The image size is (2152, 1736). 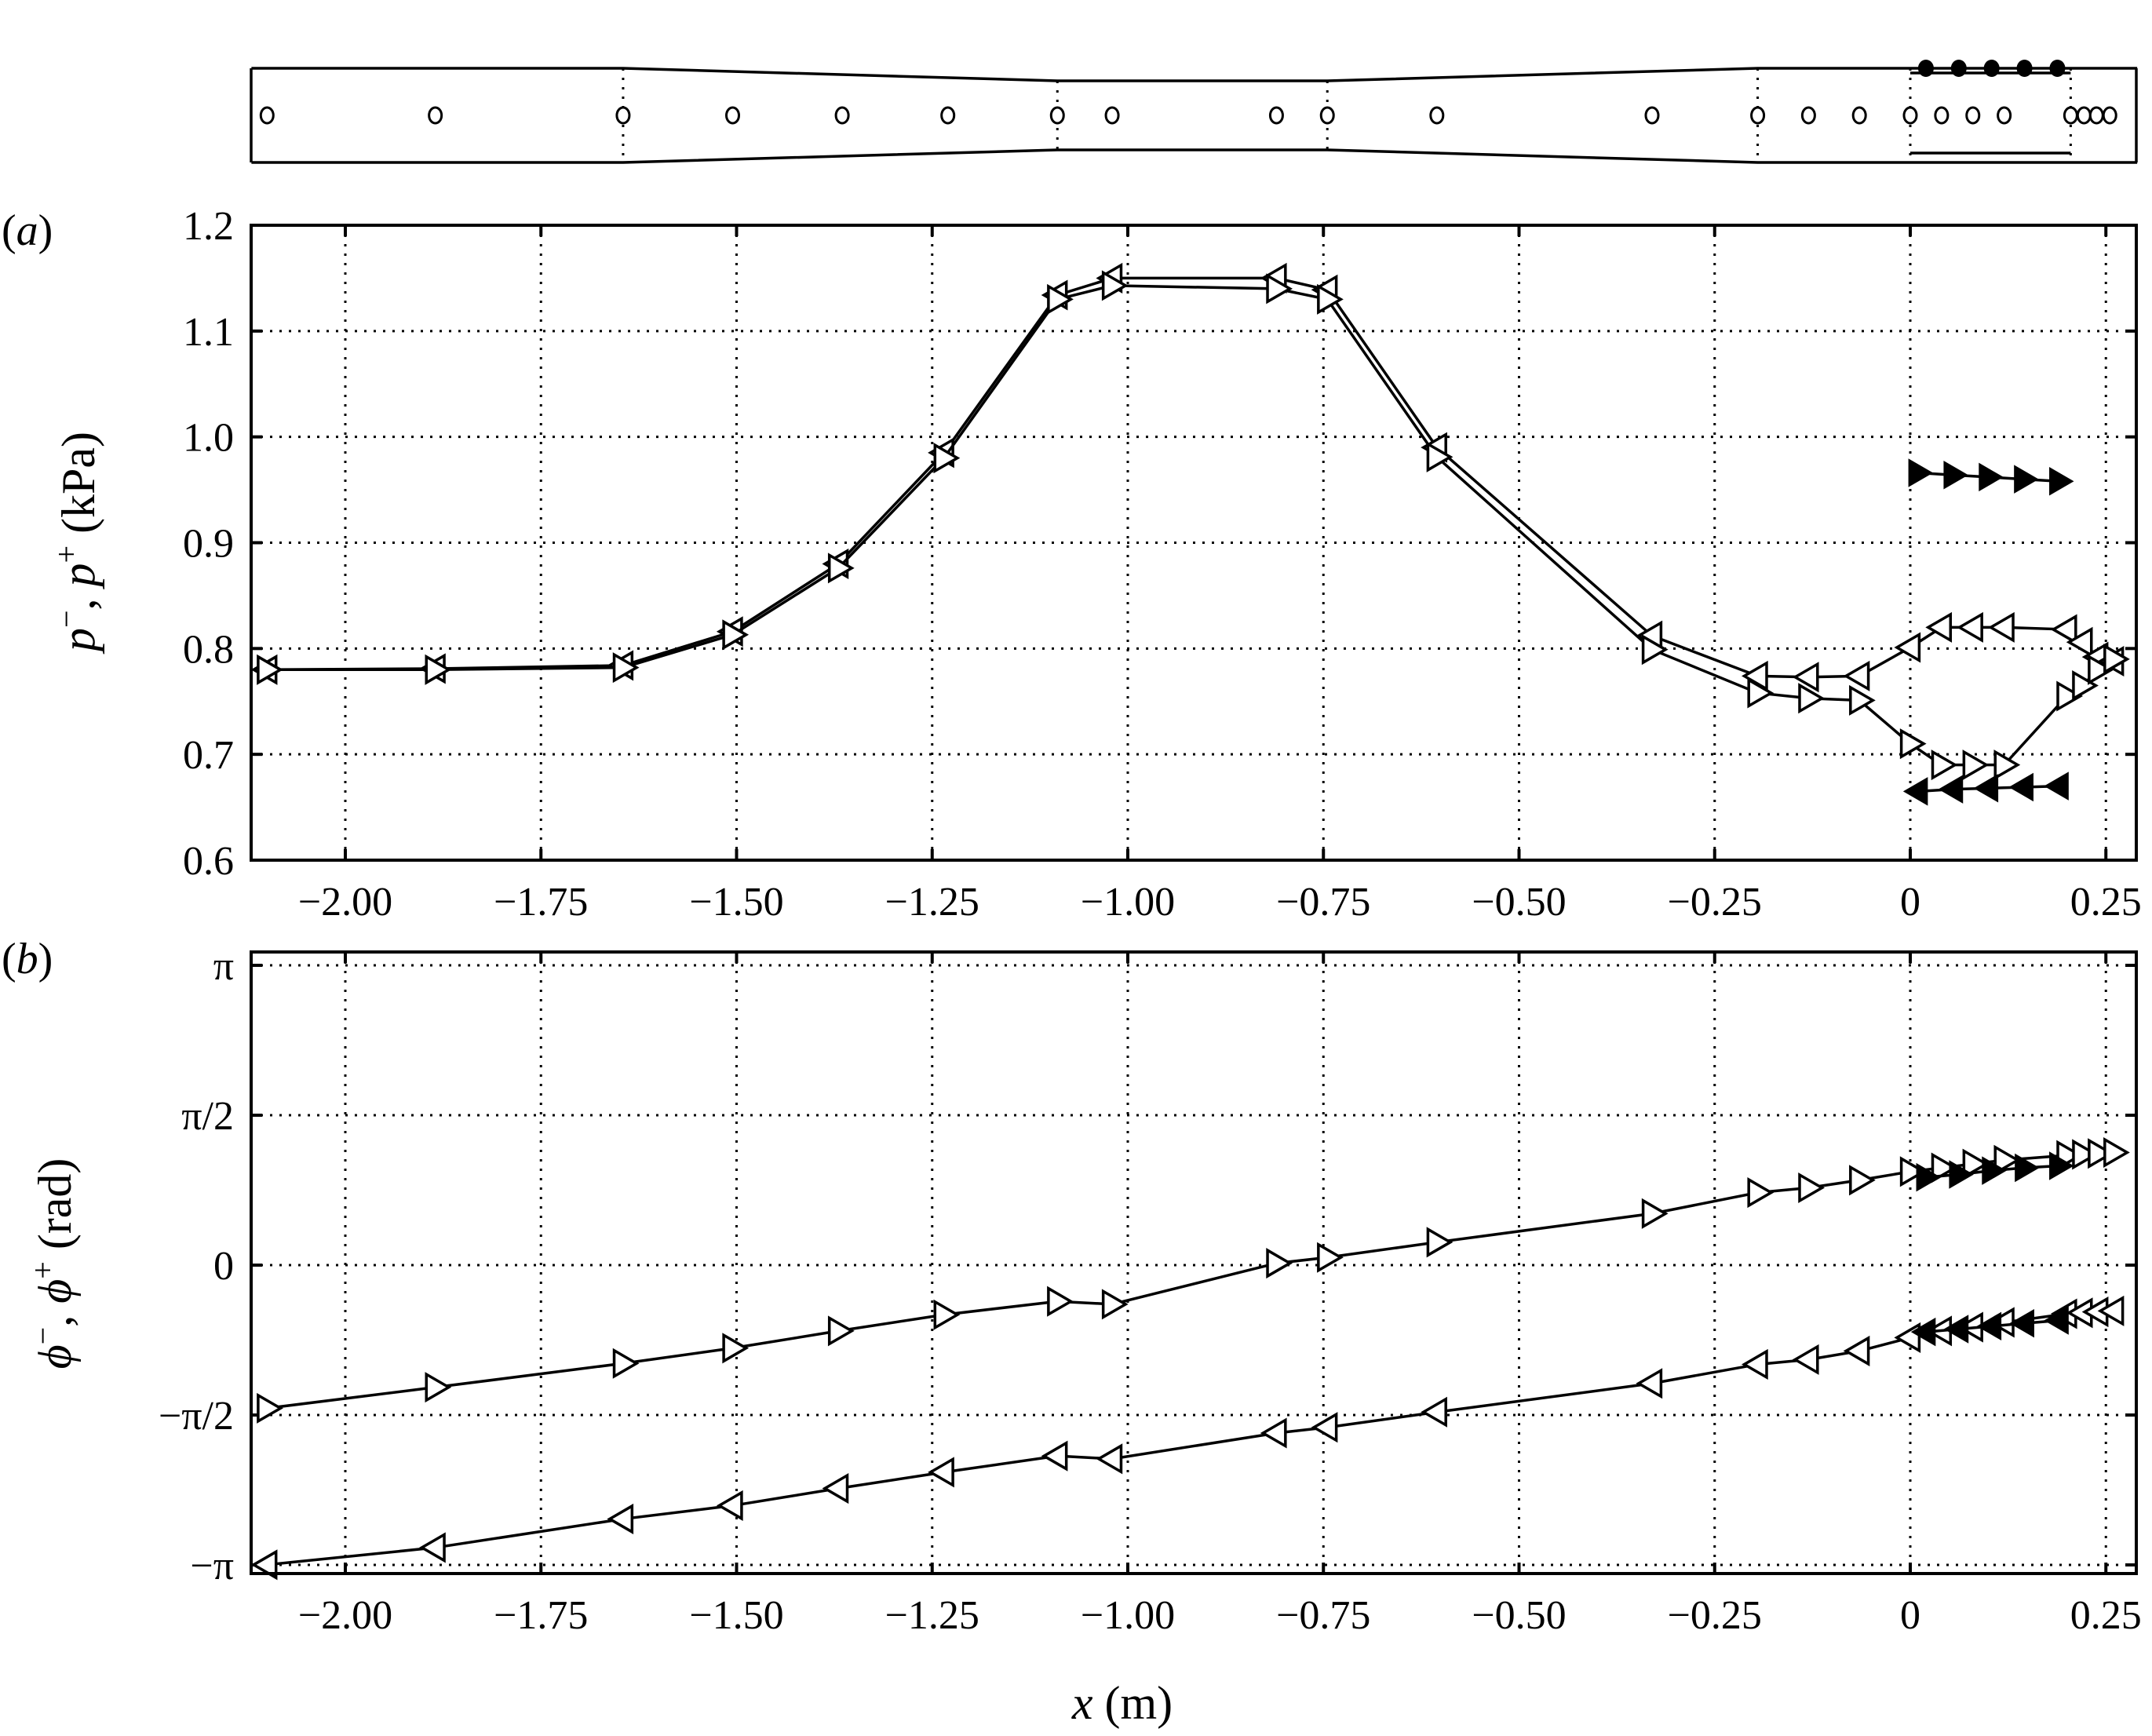 I want to click on x-axis-title: x (m), so click(x=1122, y=1703).